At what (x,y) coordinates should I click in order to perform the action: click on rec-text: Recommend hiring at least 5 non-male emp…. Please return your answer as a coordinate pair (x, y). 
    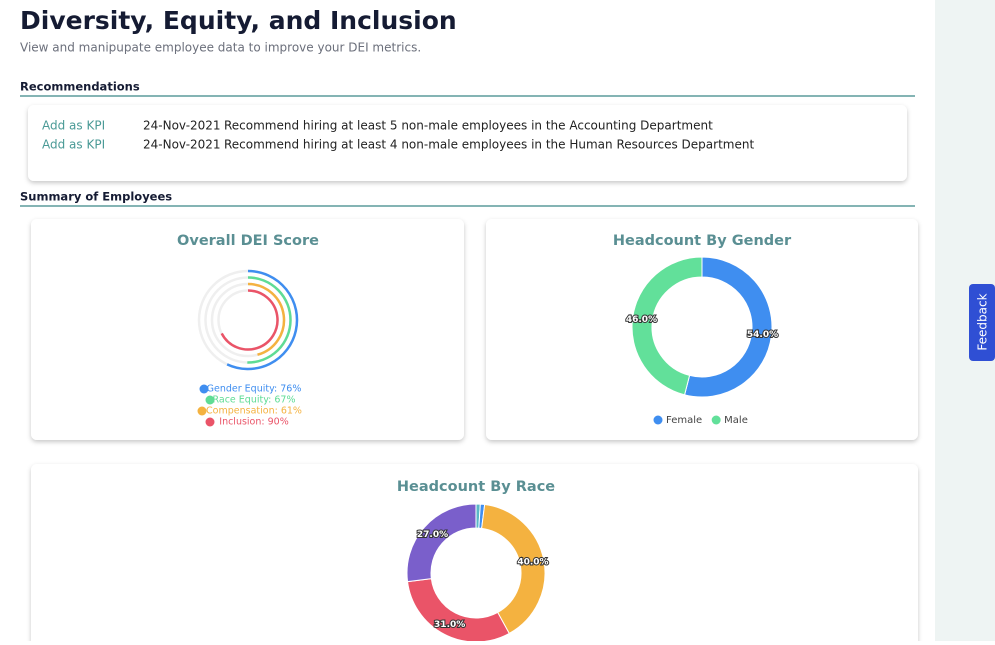
    Looking at the image, I should click on (468, 126).